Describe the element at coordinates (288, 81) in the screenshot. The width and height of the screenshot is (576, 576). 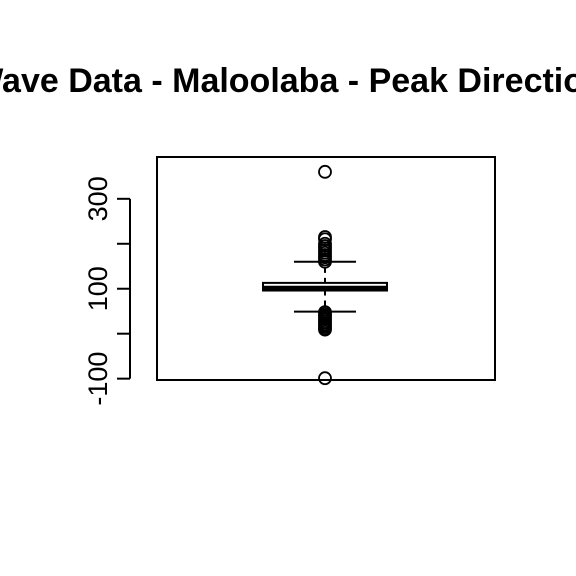
I see `chart-title: Wave Data - Maloolaba - Peak Direction` at that location.